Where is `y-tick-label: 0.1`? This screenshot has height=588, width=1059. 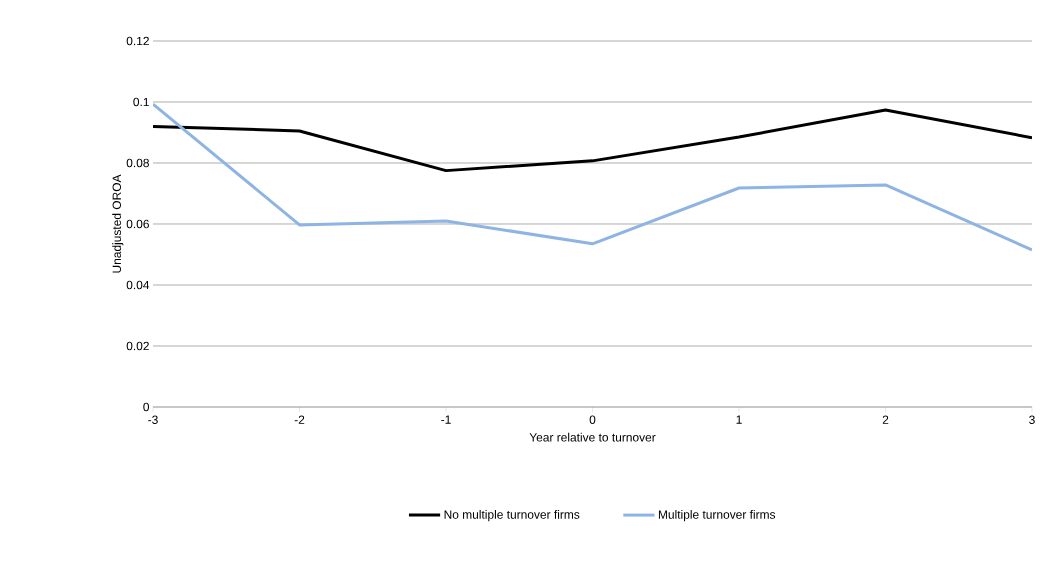
y-tick-label: 0.1 is located at coordinates (141, 102).